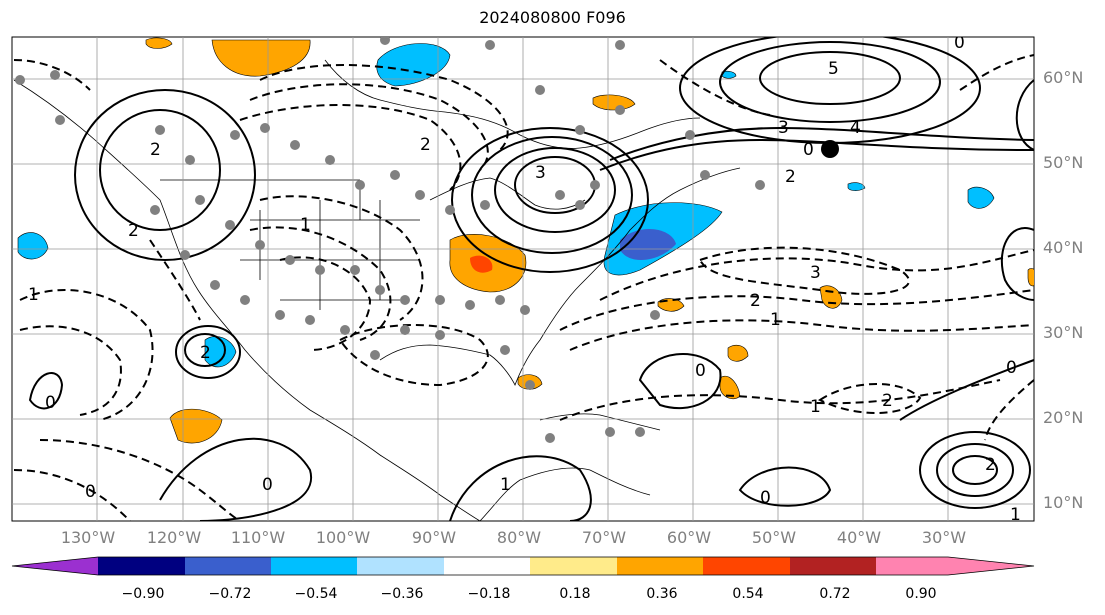 The image size is (1105, 615). What do you see at coordinates (944, 537) in the screenshot?
I see `lon-label: 30°W` at bounding box center [944, 537].